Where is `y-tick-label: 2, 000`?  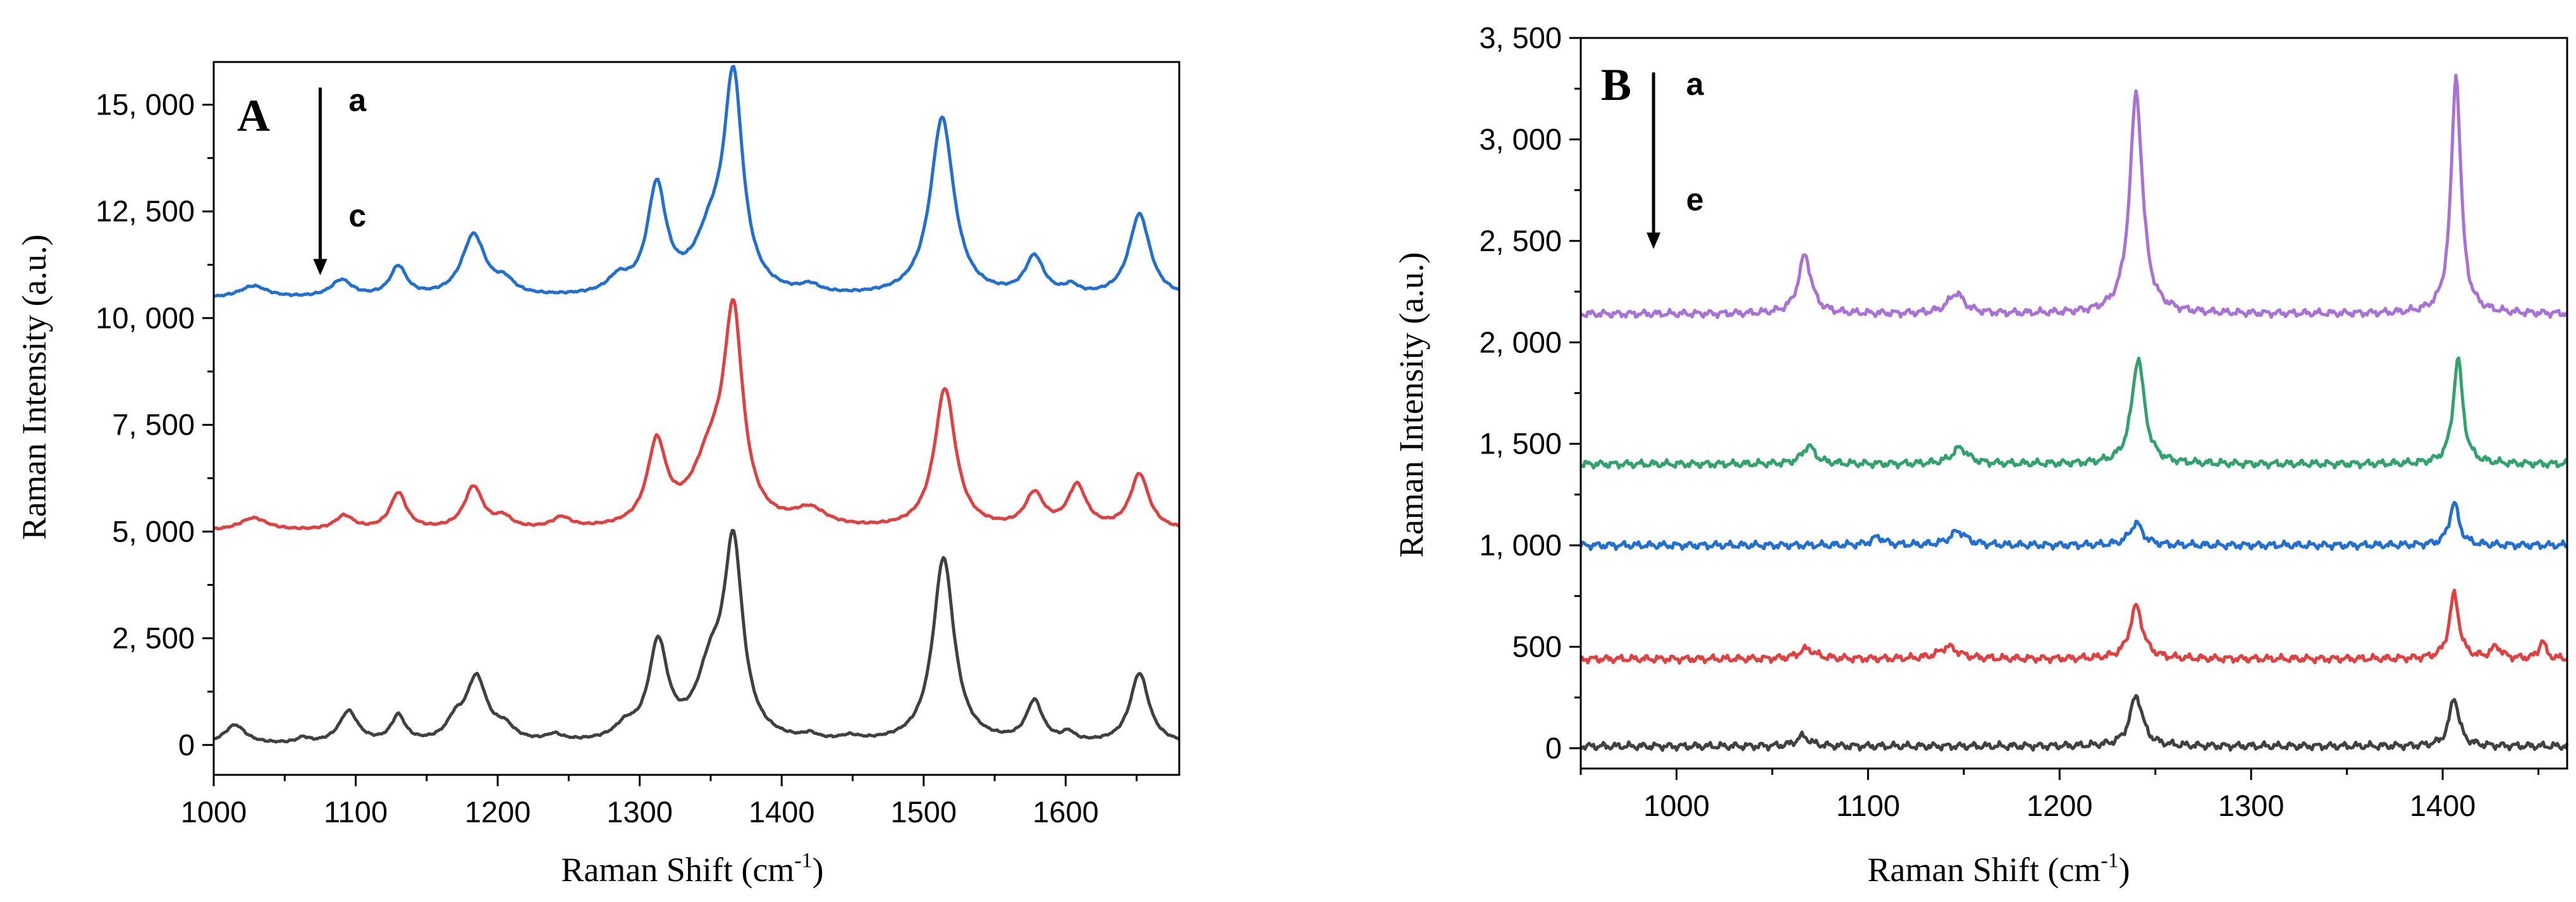 y-tick-label: 2, 000 is located at coordinates (1520, 342).